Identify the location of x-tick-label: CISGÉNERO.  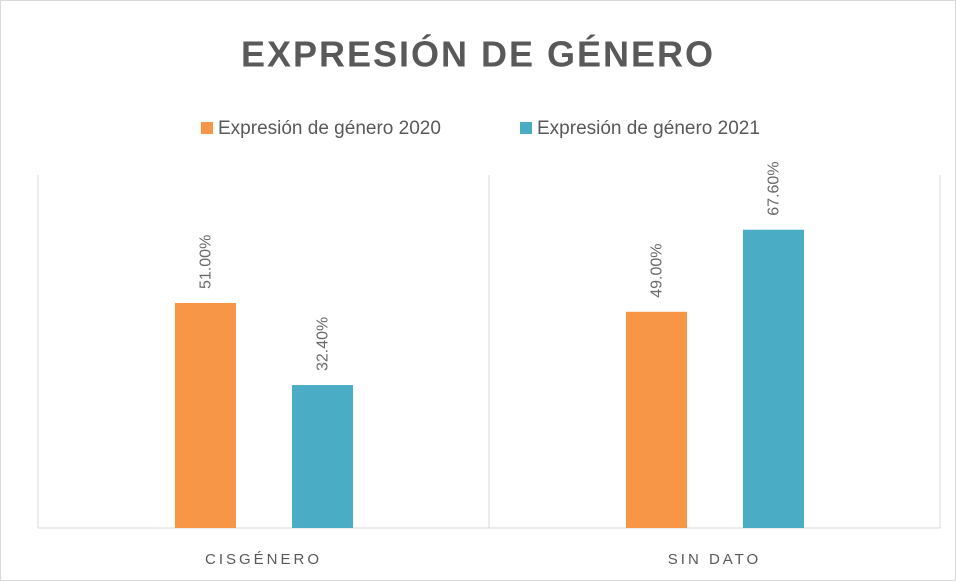
(263, 559).